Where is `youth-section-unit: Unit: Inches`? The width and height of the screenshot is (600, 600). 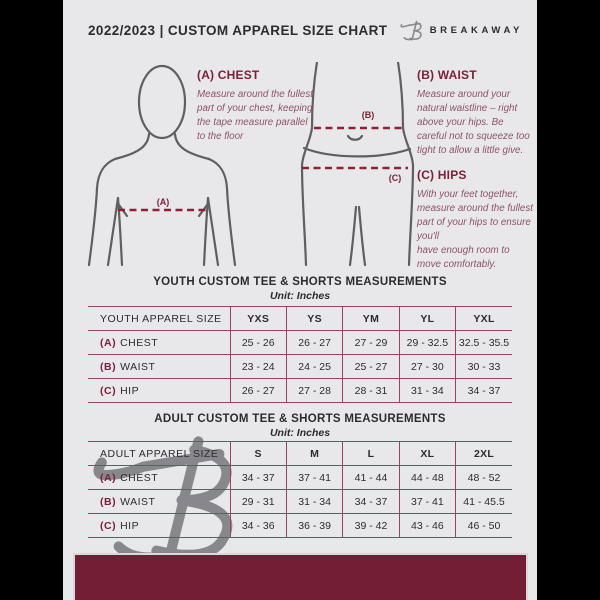
youth-section-unit: Unit: Inches is located at coordinates (300, 296).